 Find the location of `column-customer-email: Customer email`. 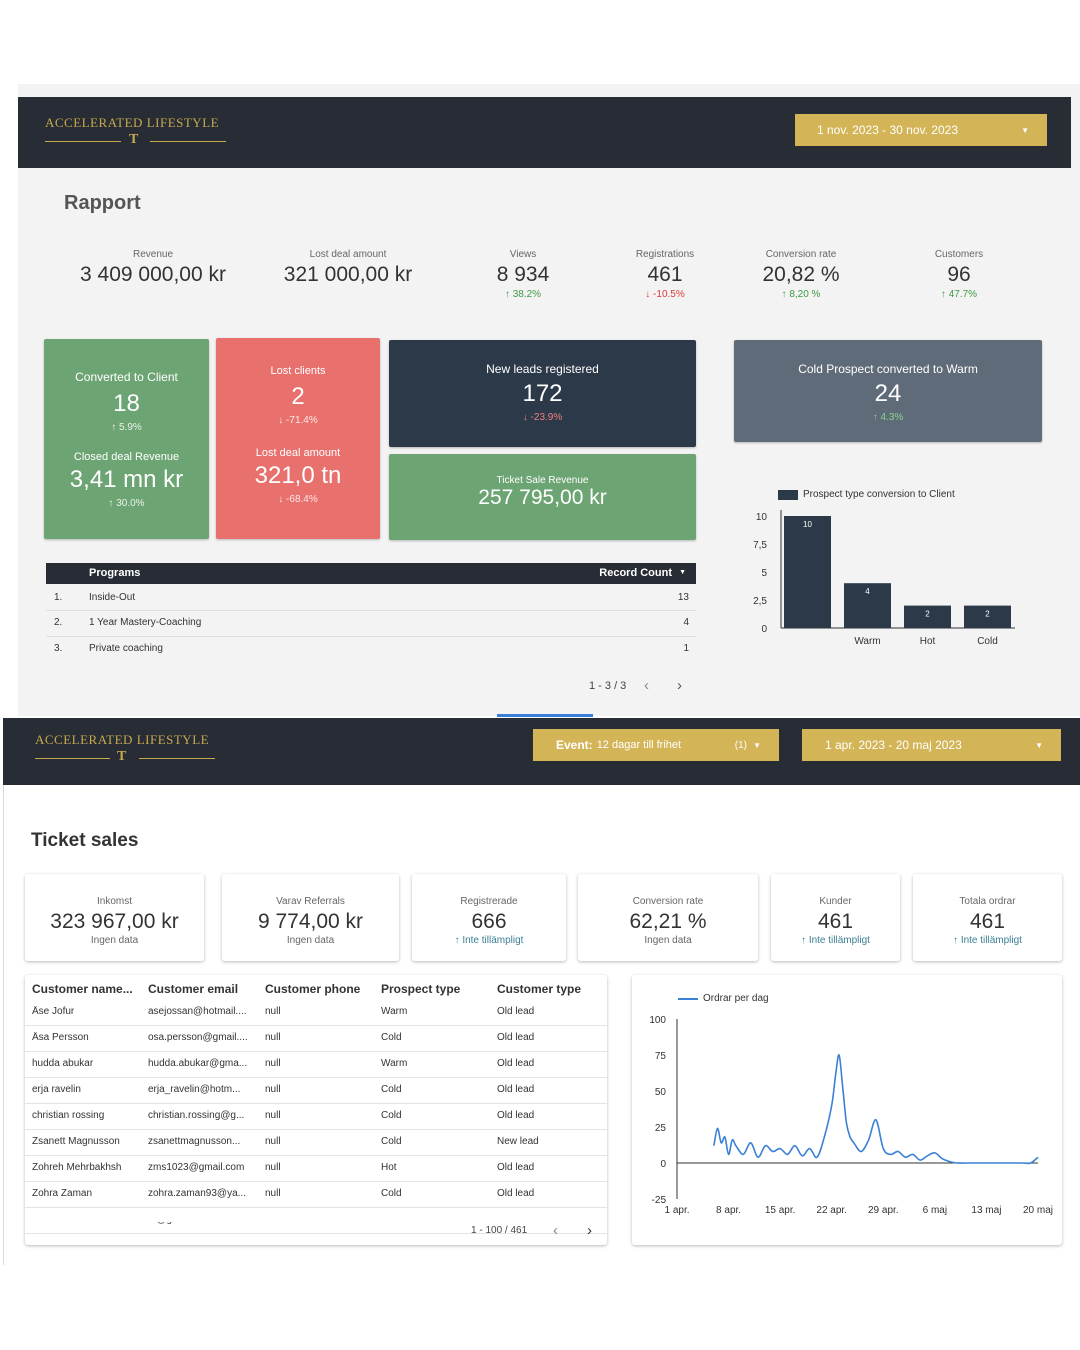

column-customer-email: Customer email is located at coordinates (193, 989).